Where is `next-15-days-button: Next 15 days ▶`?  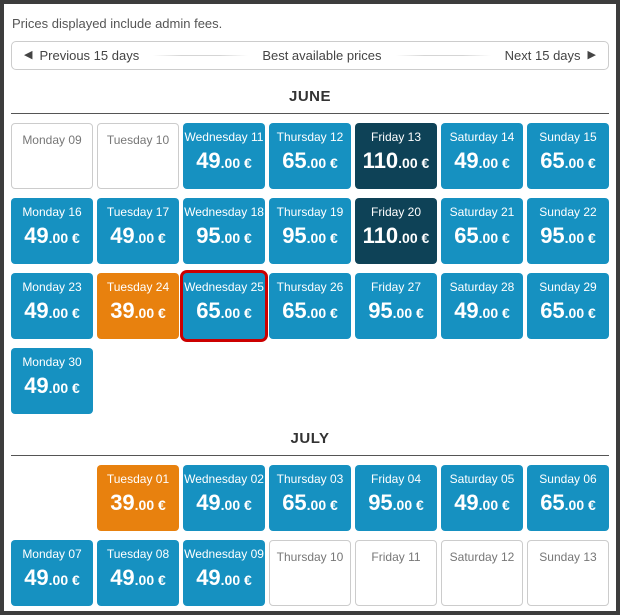 next-15-days-button: Next 15 days ▶ is located at coordinates (550, 55).